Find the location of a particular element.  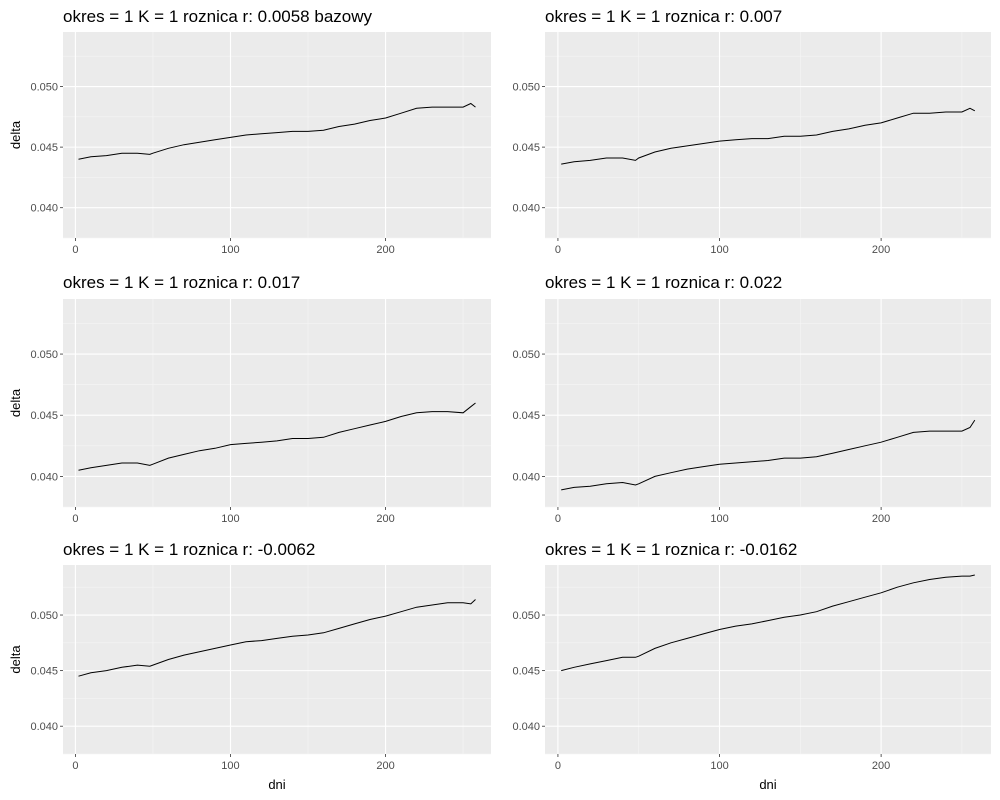

panel-title: okres = 1 K = 1 roznica r: 0.022 is located at coordinates (663, 282).